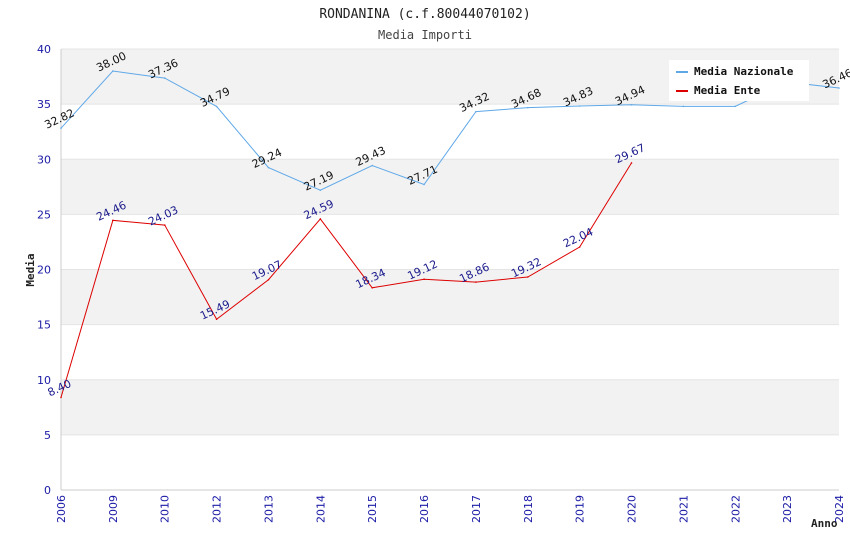 This screenshot has height=550, width=850. What do you see at coordinates (424, 14) in the screenshot?
I see `chart-title: RONDANINA (c.f.80044070102)` at bounding box center [424, 14].